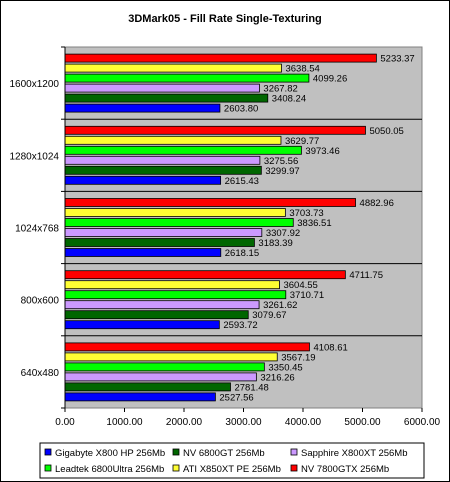  Describe the element at coordinates (184, 422) in the screenshot. I see `x-tick-label: 2000.00` at that location.